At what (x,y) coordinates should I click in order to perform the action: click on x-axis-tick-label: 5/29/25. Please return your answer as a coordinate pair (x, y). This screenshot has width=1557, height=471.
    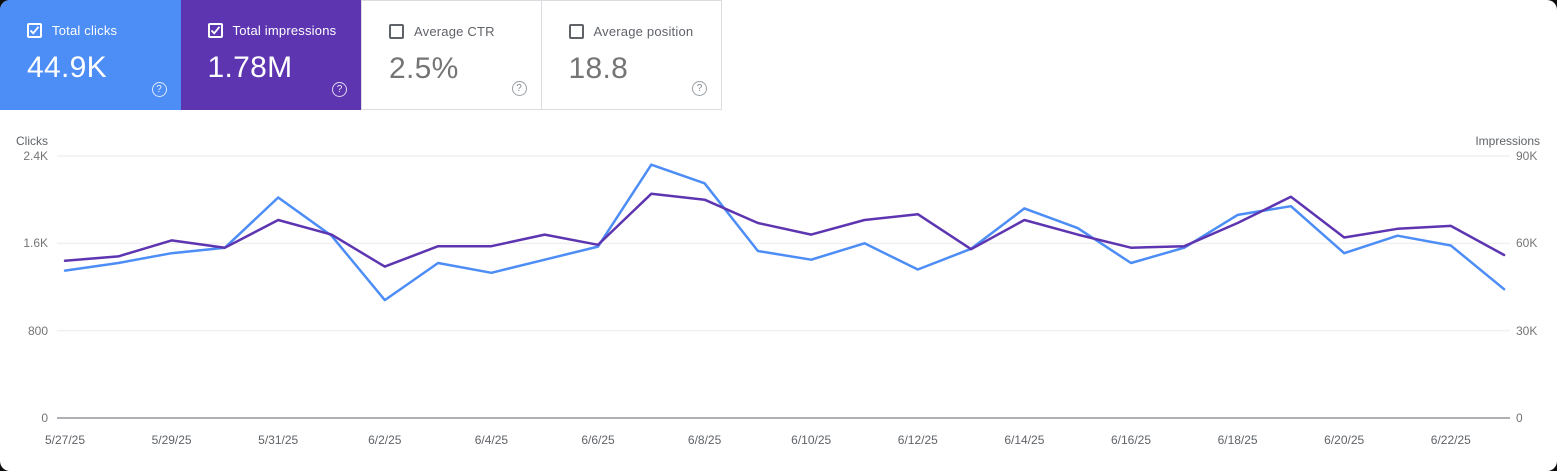
    Looking at the image, I should click on (171, 440).